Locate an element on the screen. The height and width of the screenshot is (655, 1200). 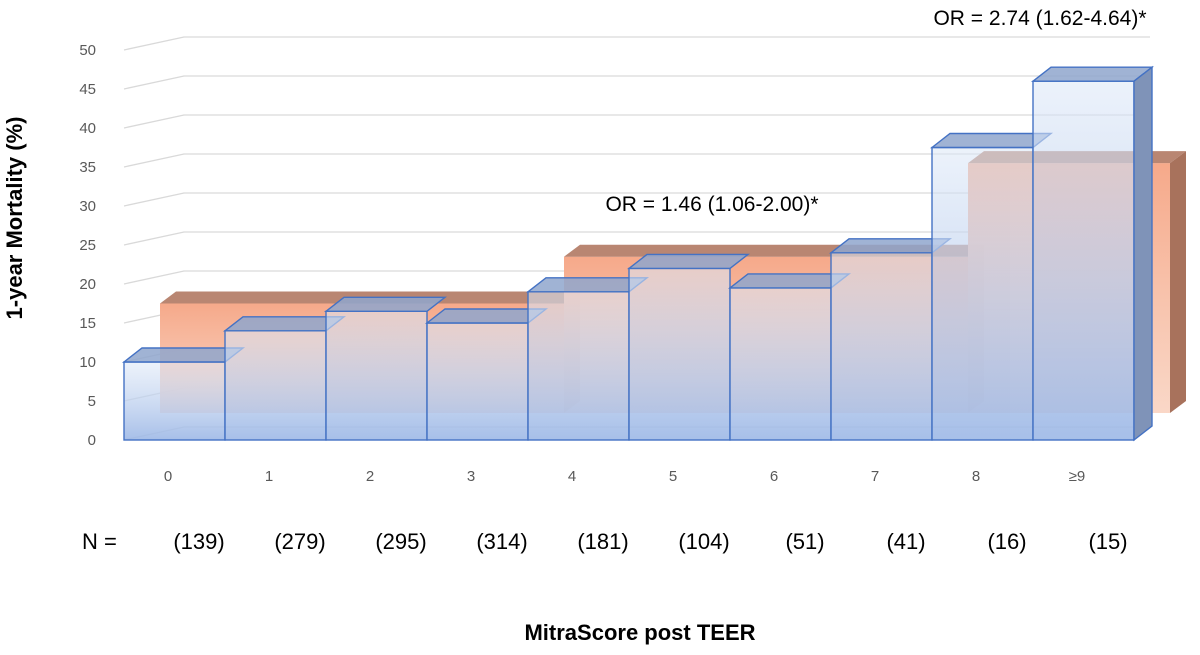
y-tick-label-3: 15 is located at coordinates (87, 323).